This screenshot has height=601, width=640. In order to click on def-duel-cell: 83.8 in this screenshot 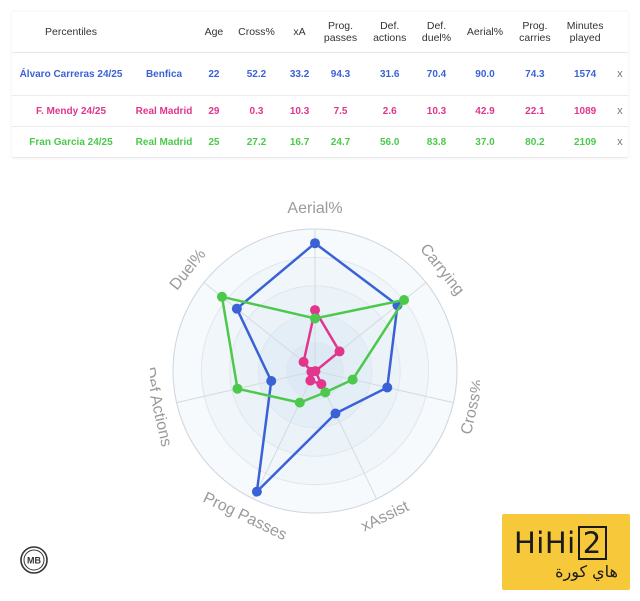, I will do `click(436, 142)`.